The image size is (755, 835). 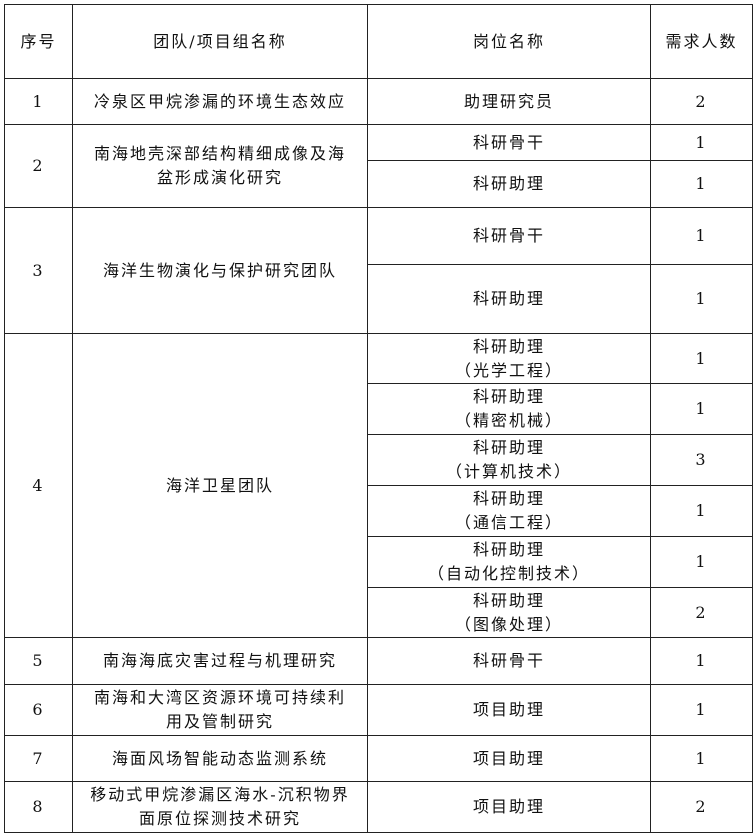 What do you see at coordinates (509, 511) in the screenshot?
I see `position-cell: 科研助理 （通信工程）` at bounding box center [509, 511].